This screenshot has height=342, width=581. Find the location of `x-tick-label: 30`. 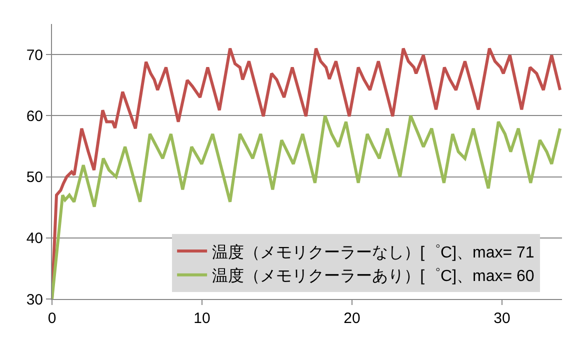

x-tick-label: 30 is located at coordinates (502, 318).